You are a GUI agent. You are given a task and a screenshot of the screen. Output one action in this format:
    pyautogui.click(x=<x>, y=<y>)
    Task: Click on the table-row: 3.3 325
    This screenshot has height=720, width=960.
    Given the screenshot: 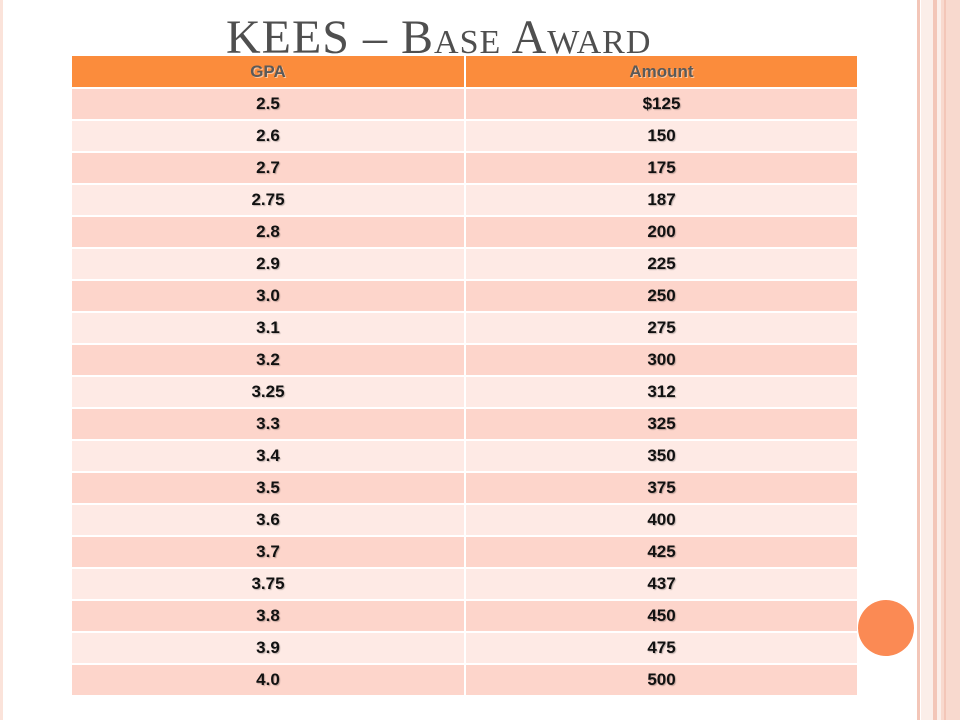 What is the action you would take?
    pyautogui.click(x=464, y=423)
    